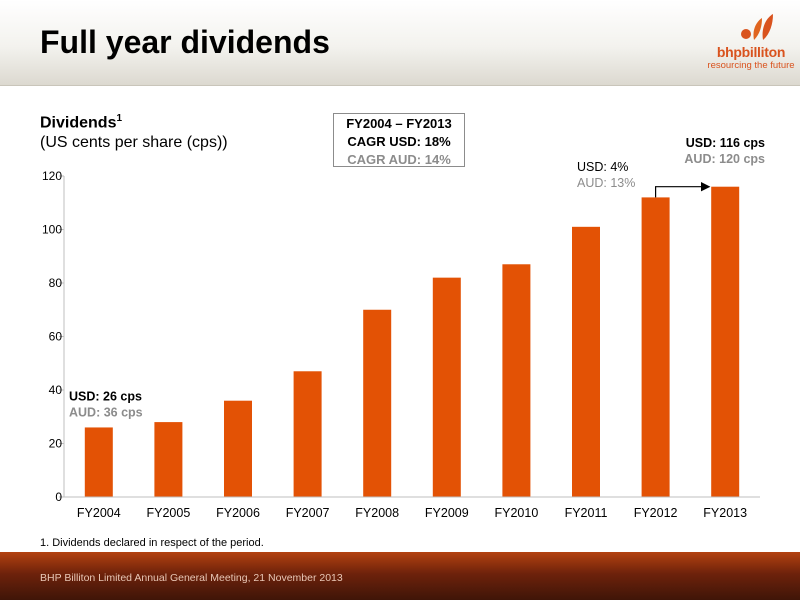  Describe the element at coordinates (168, 459) in the screenshot. I see `bar-fy2005` at that location.